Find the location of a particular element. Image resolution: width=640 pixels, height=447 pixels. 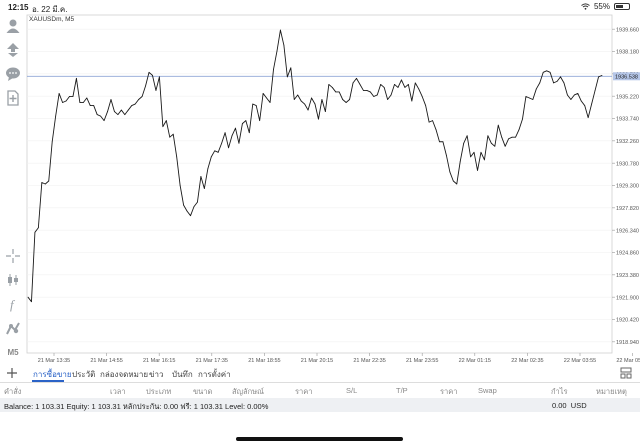

tab-news: ข่าว is located at coordinates (156, 374).